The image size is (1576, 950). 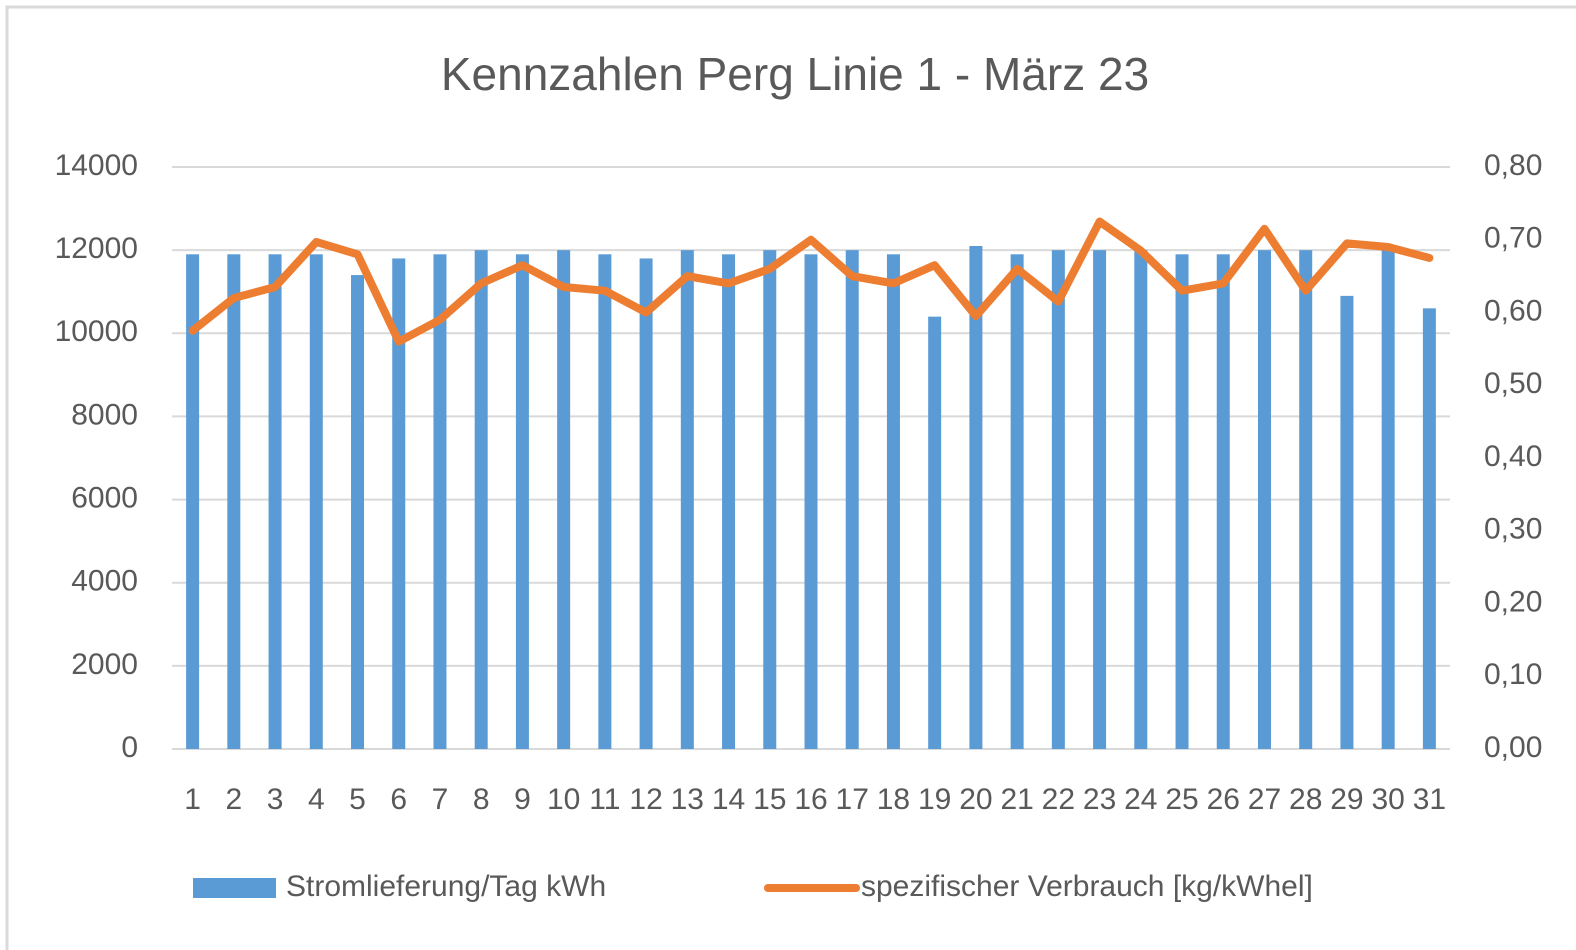 What do you see at coordinates (233, 799) in the screenshot?
I see `x-tick-label: 2` at bounding box center [233, 799].